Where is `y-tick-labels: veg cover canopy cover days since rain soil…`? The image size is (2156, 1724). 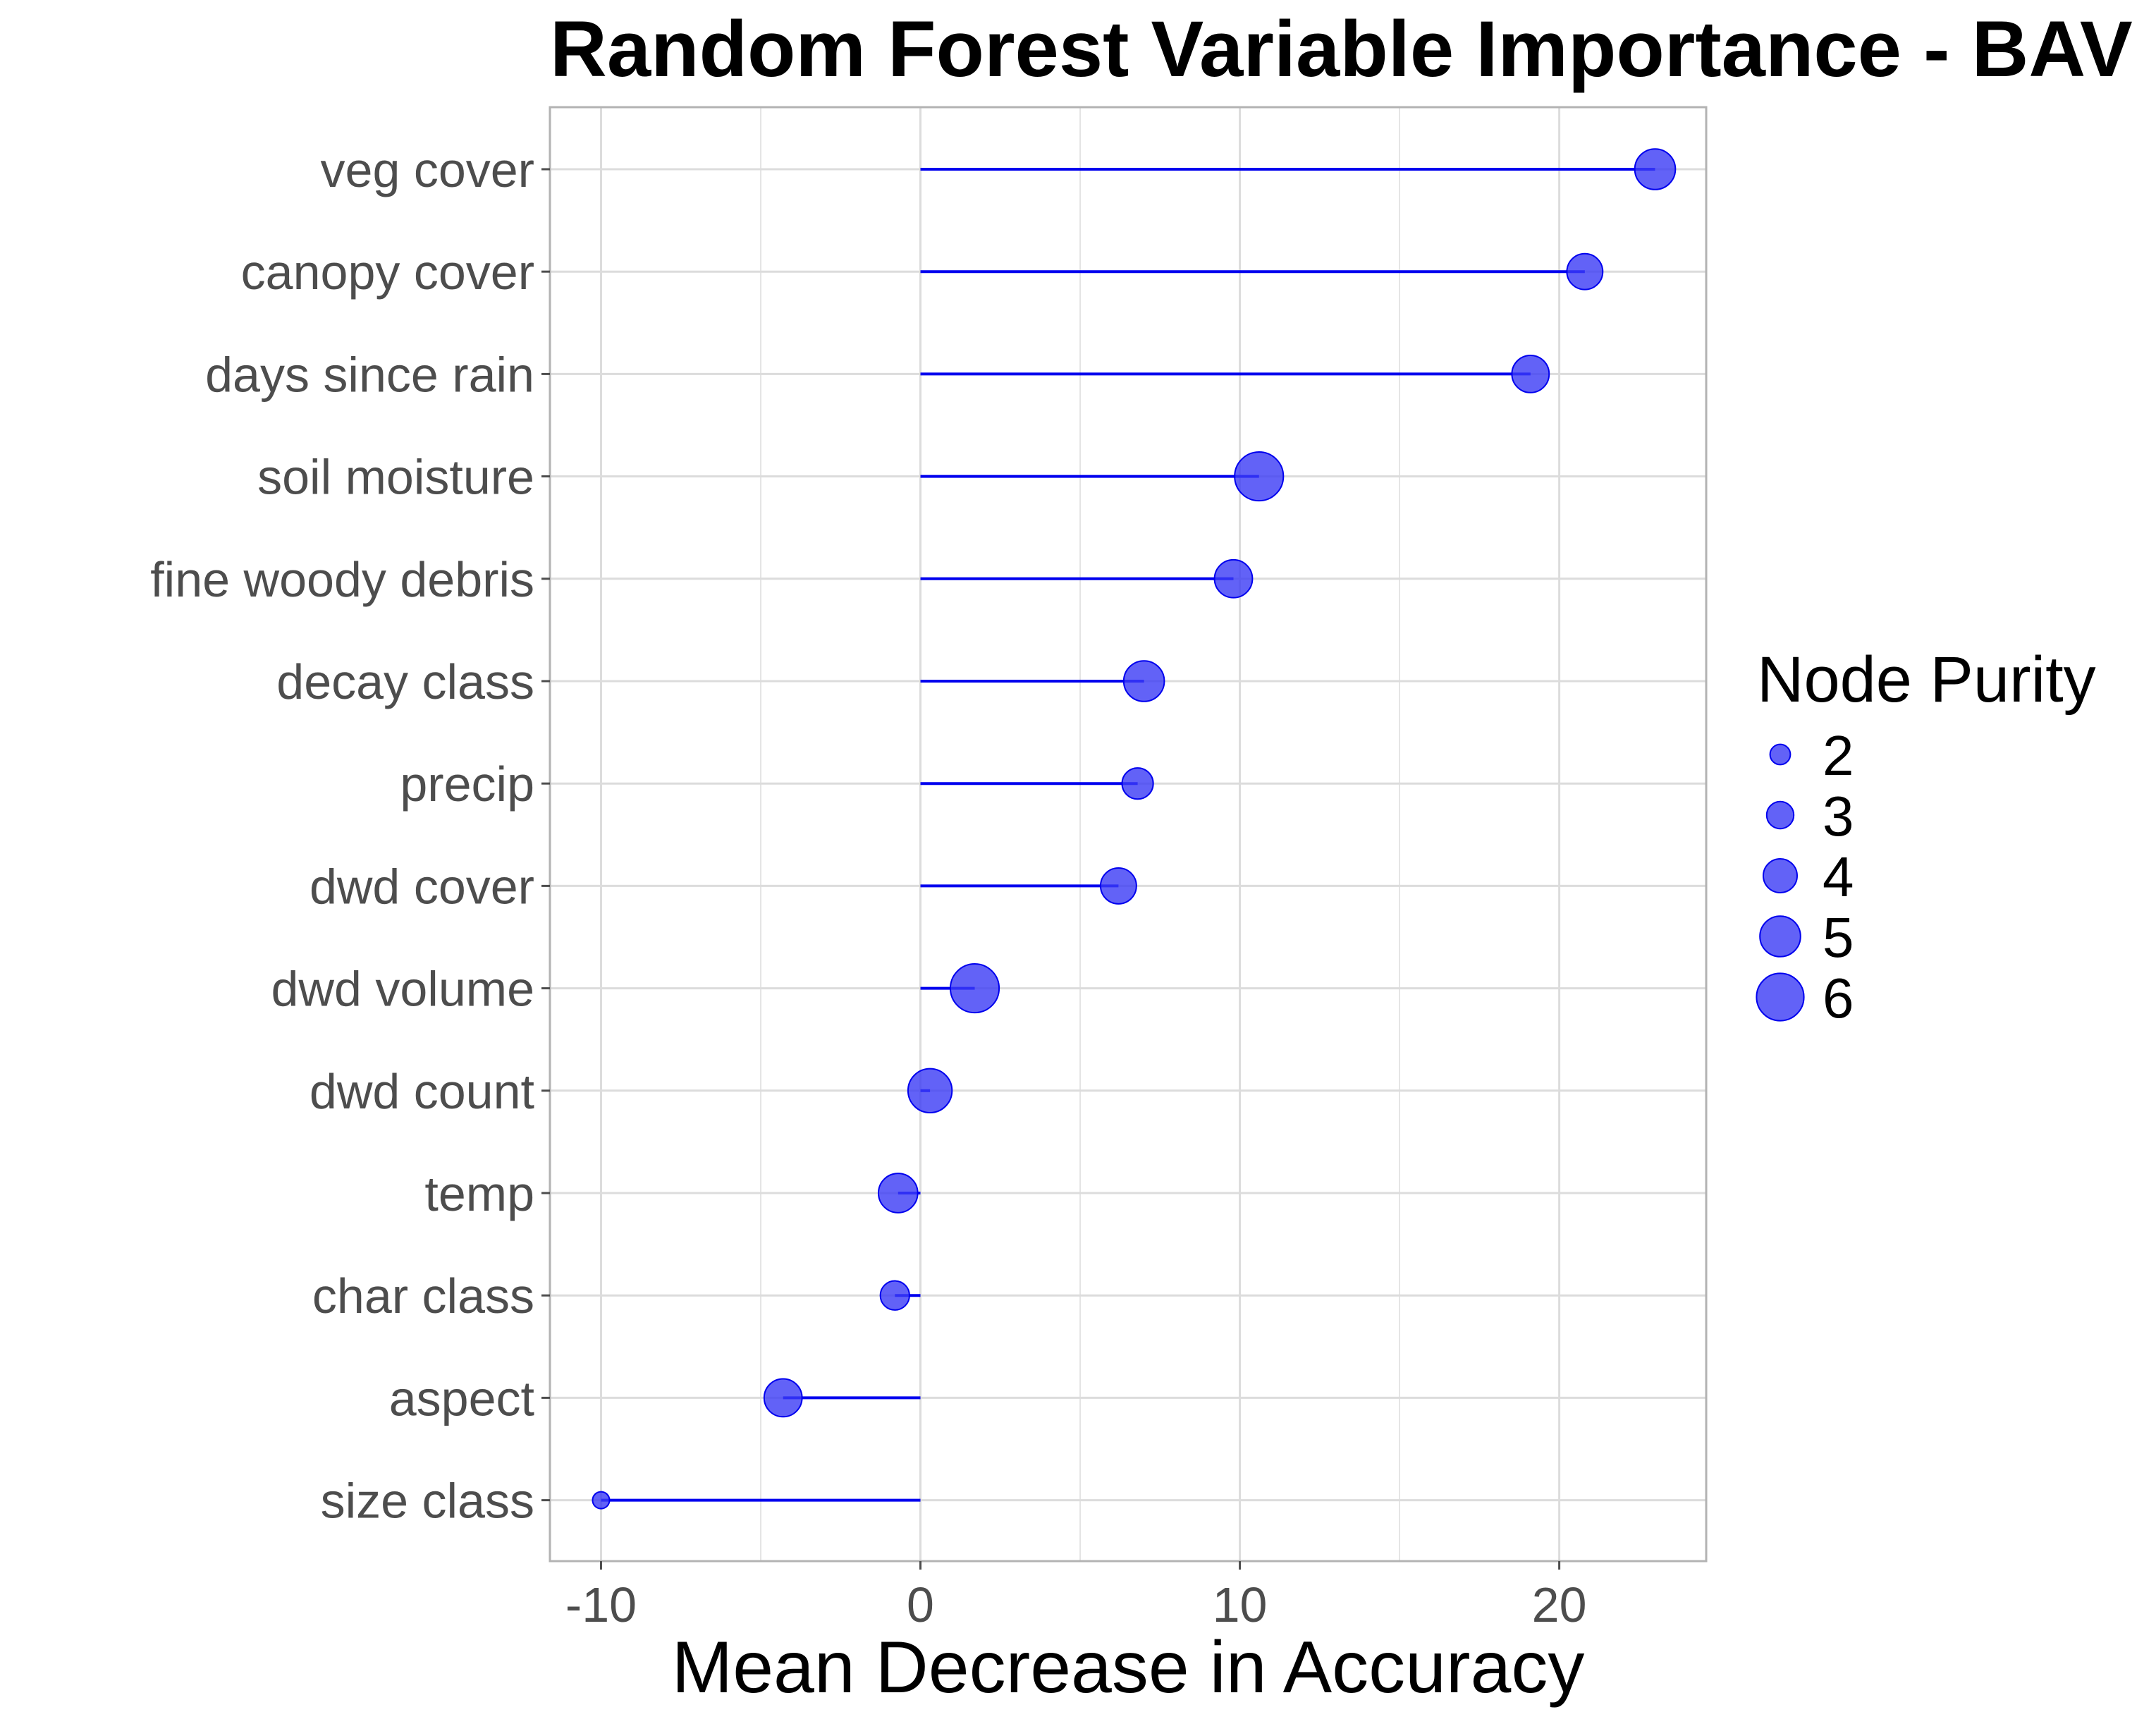
y-tick-labels: veg cover canopy cover days since rain soil… is located at coordinates (350, 835).